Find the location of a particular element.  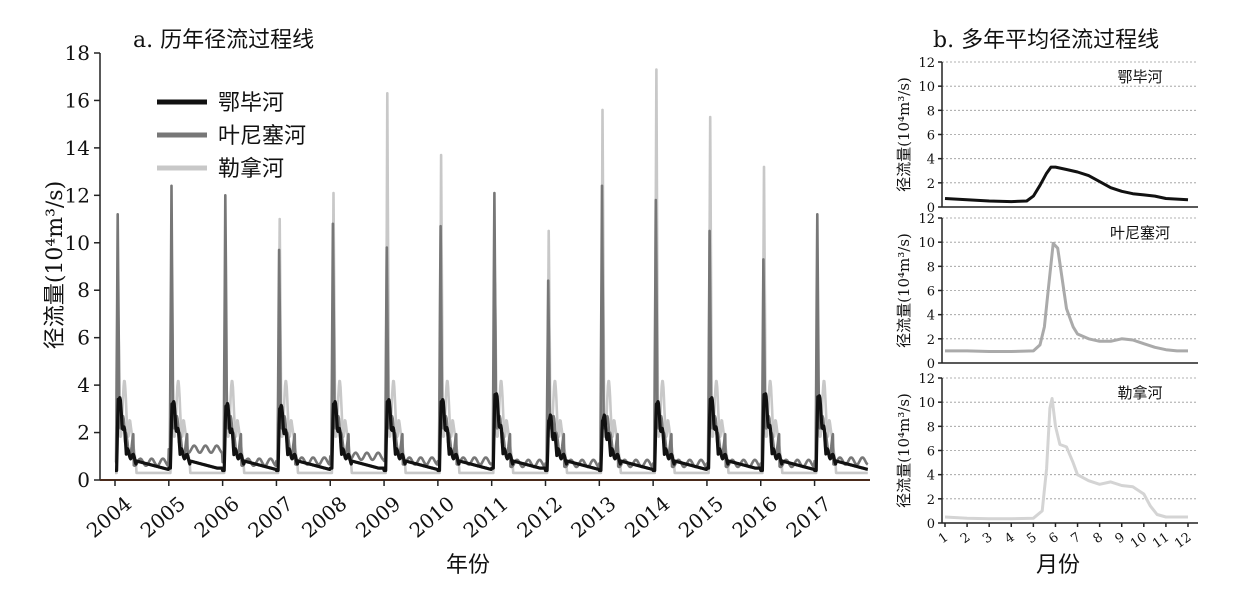

x-tick-label: 7 is located at coordinates (1075, 538).